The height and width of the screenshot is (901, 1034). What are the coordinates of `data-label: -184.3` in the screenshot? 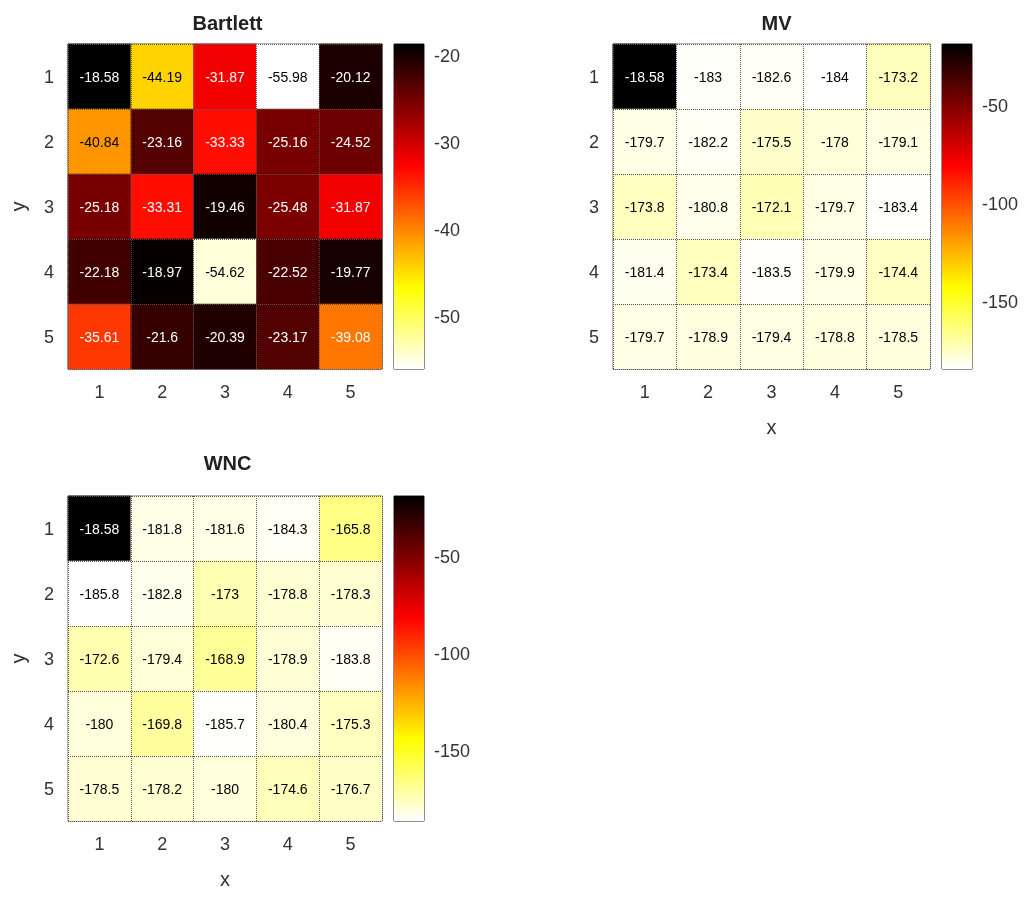 It's located at (287, 528).